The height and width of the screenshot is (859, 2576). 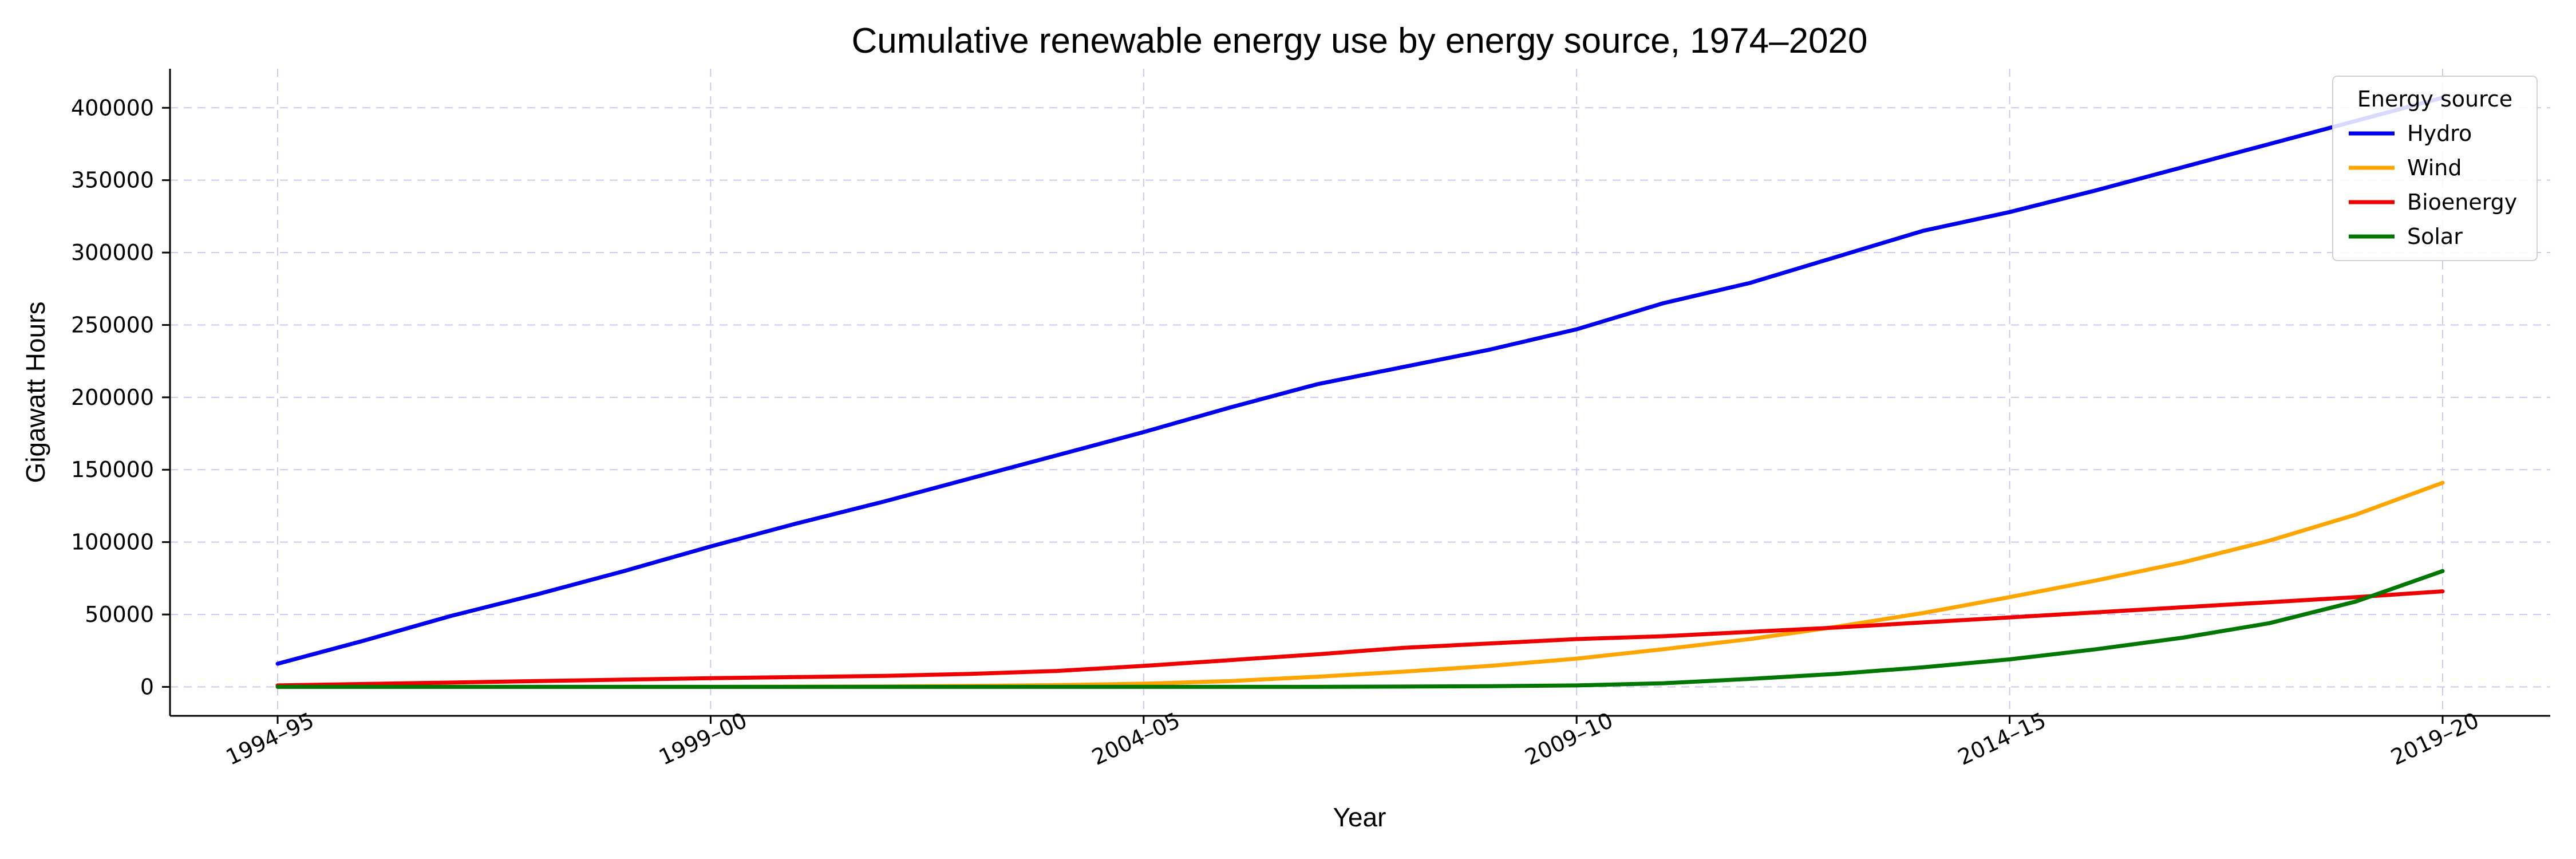 What do you see at coordinates (2435, 236) in the screenshot?
I see `legend-label: Solar` at bounding box center [2435, 236].